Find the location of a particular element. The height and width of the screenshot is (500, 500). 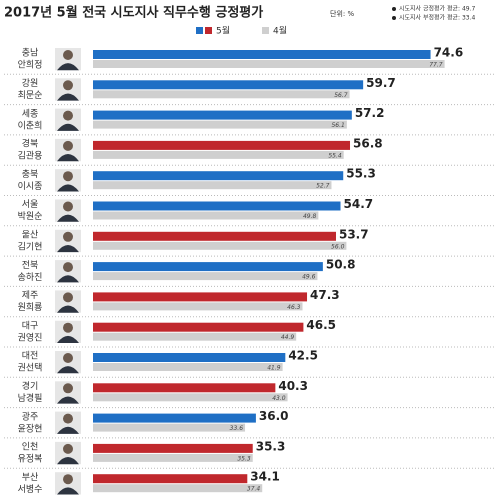

category-label: 윤장현 is located at coordinates (30, 428).